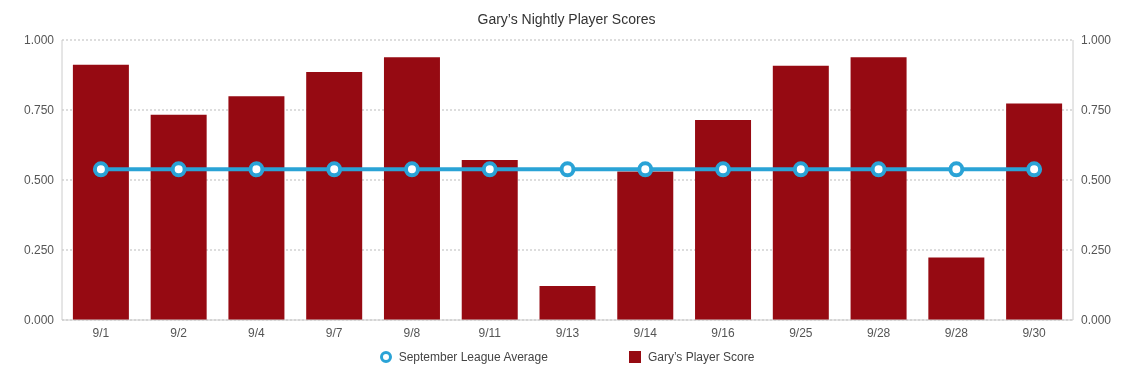 This screenshot has width=1133, height=378. What do you see at coordinates (39, 110) in the screenshot?
I see `y-tick-label: 0.750` at bounding box center [39, 110].